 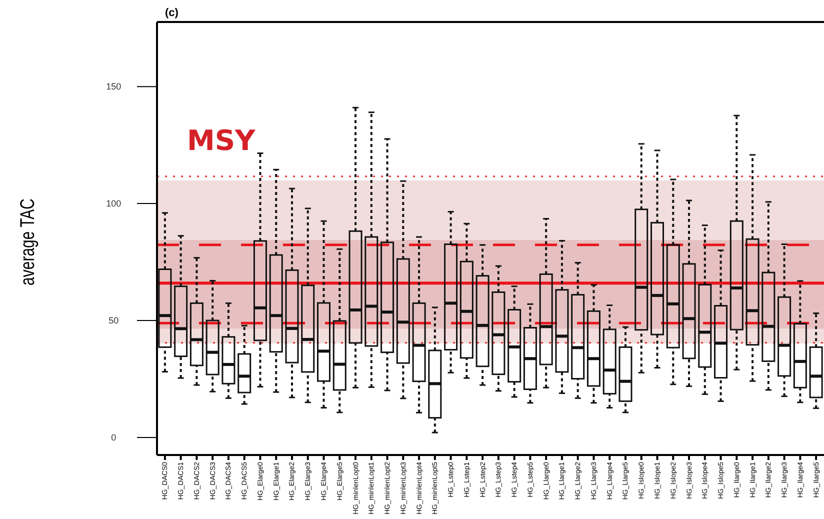 I want to click on y-axis-title: average TAC, so click(x=27, y=242).